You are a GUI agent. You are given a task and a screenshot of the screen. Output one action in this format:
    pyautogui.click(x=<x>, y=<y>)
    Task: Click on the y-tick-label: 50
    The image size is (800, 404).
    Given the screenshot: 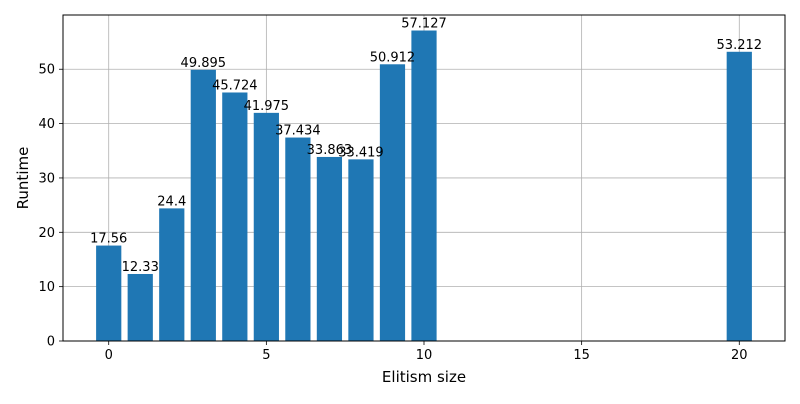 What is the action you would take?
    pyautogui.click(x=46, y=70)
    